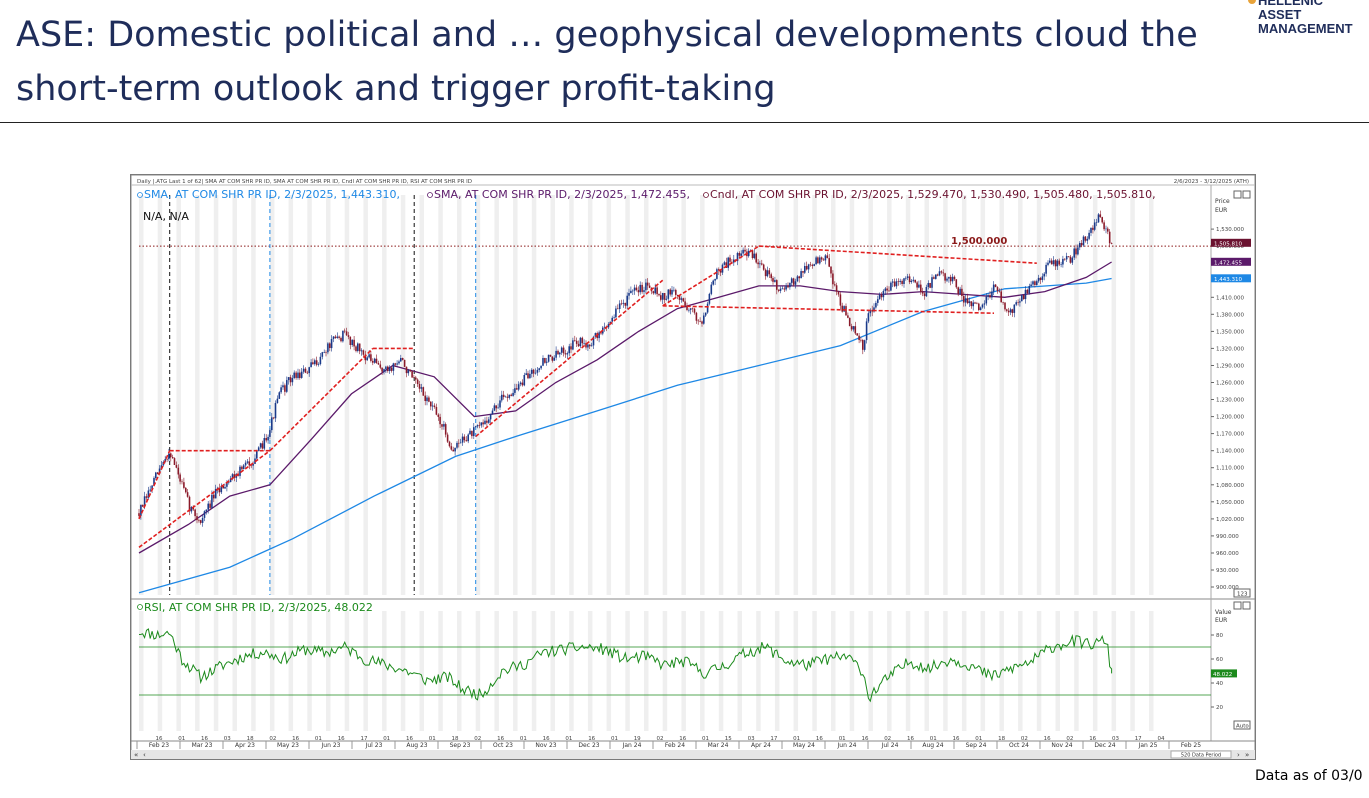 The width and height of the screenshot is (1369, 798). Describe the element at coordinates (637, 739) in the screenshot. I see `xtick-day-label: 19` at that location.